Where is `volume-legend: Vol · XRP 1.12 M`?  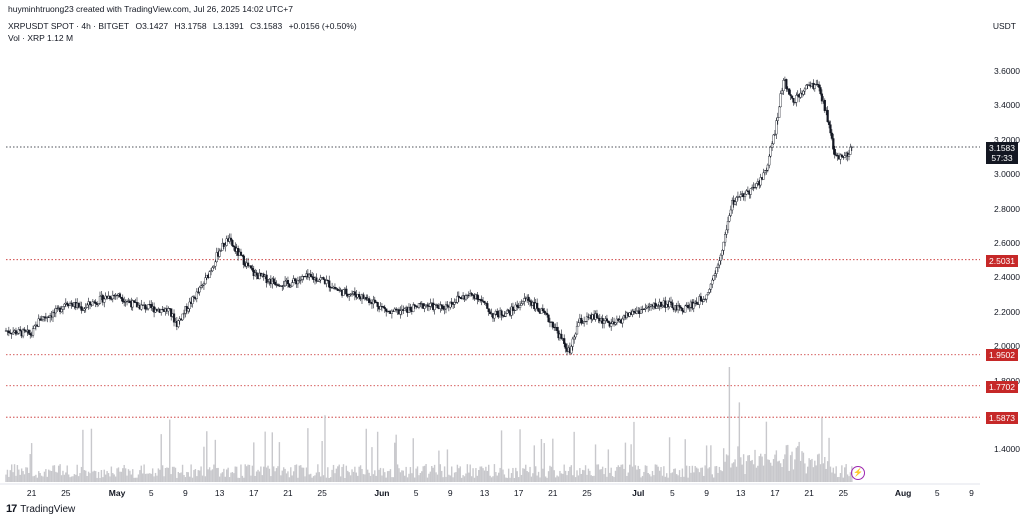 volume-legend: Vol · XRP 1.12 M is located at coordinates (41, 38).